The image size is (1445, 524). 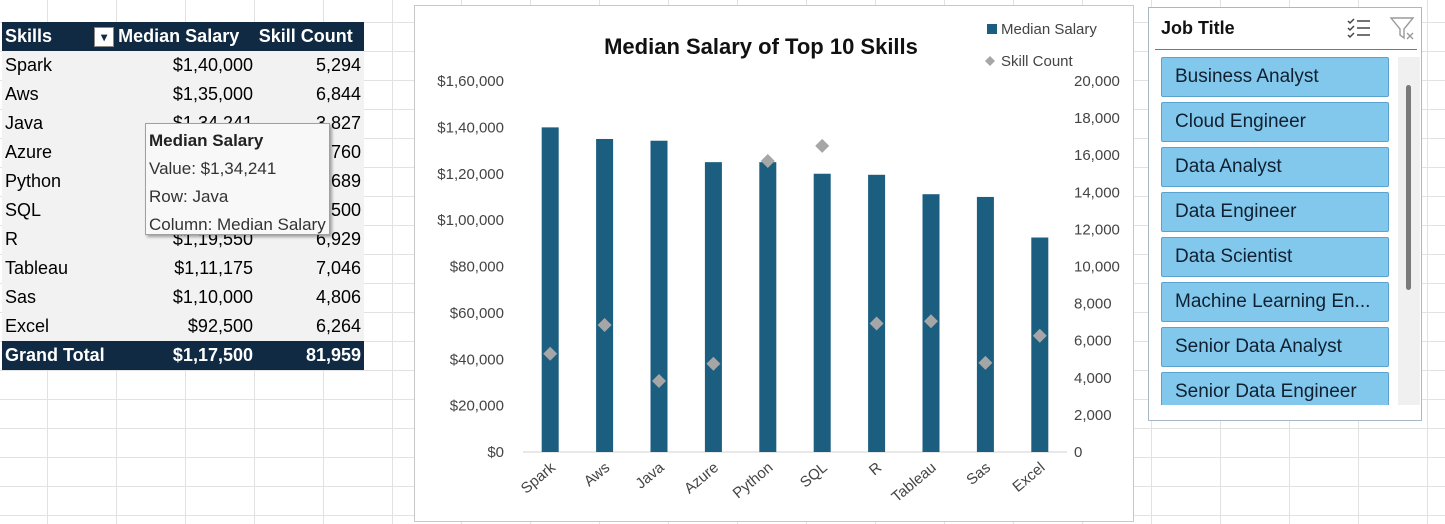 What do you see at coordinates (212, 94) in the screenshot?
I see `pivot-cell-median-salary: $1,35,000` at bounding box center [212, 94].